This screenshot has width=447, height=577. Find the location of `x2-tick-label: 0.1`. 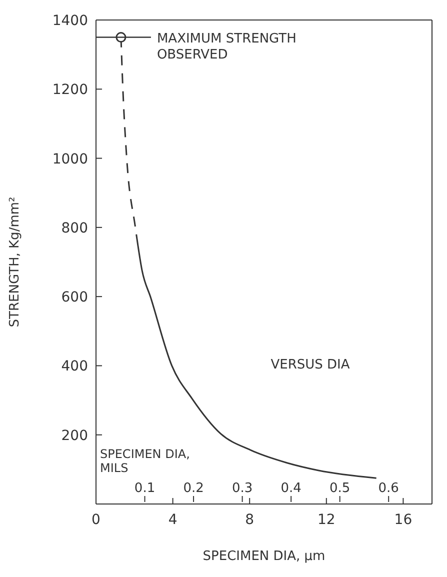

x2-tick-label: 0.1 is located at coordinates (145, 488).